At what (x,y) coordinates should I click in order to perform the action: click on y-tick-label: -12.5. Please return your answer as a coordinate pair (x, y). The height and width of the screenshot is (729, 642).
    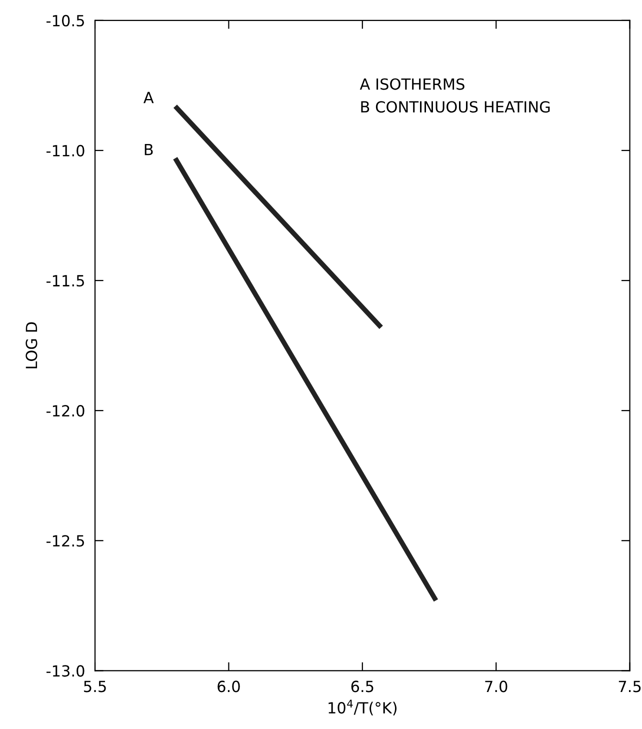
    Looking at the image, I should click on (65, 541).